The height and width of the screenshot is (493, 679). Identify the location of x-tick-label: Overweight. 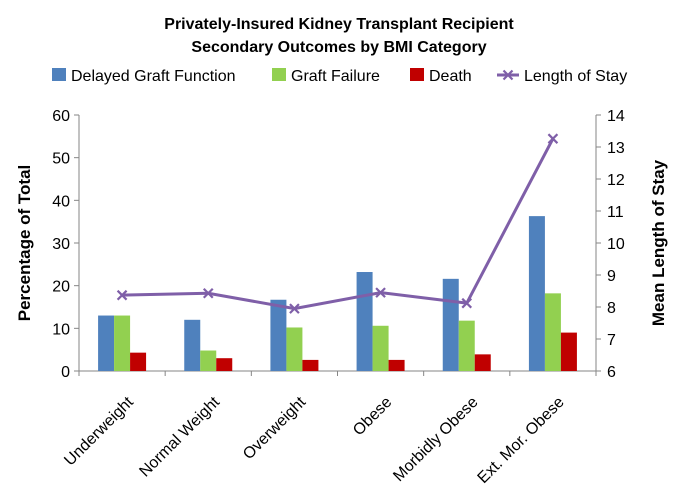
(275, 428).